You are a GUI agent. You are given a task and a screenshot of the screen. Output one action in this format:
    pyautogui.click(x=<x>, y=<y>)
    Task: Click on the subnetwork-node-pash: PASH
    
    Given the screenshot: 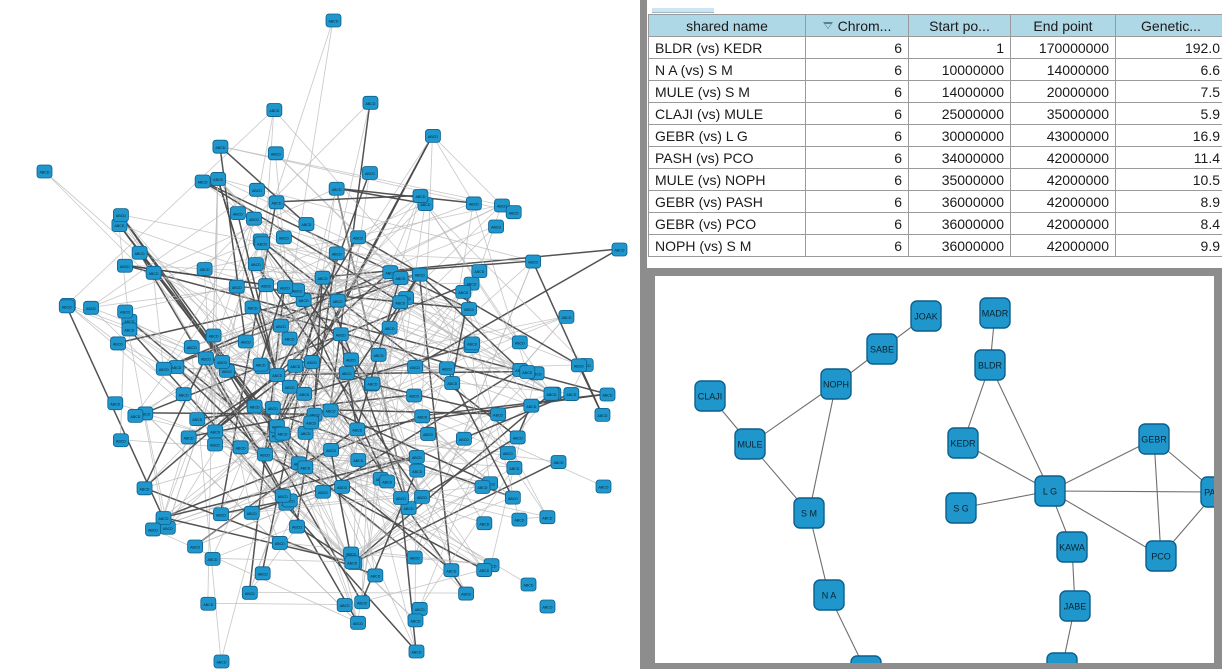 What is the action you would take?
    pyautogui.click(x=1207, y=492)
    